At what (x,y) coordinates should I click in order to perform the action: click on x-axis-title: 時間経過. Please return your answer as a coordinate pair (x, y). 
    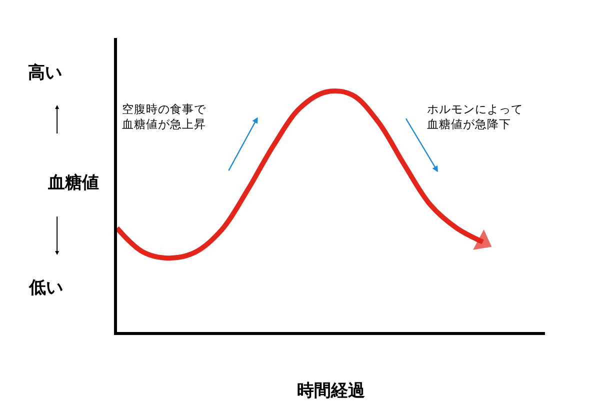
    Looking at the image, I should click on (331, 391).